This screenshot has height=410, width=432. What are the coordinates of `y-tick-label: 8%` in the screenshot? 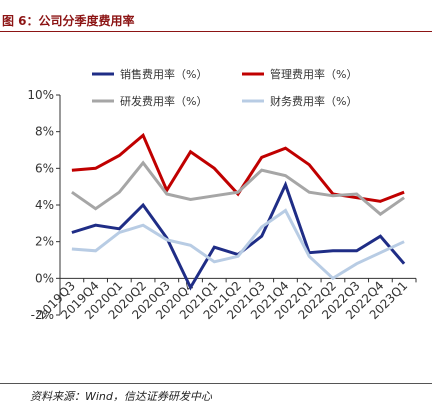 It's located at (44, 132).